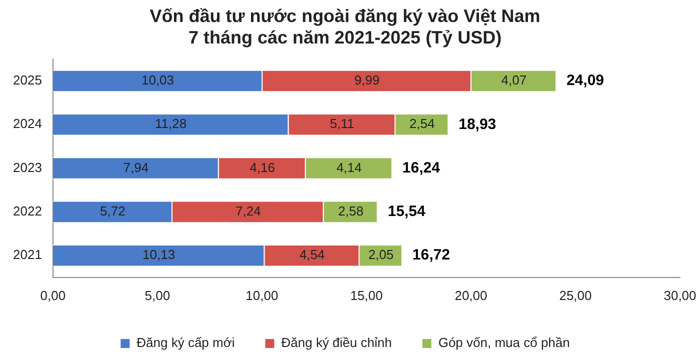 Image resolution: width=700 pixels, height=360 pixels. Describe the element at coordinates (27, 167) in the screenshot. I see `y-tick-label: 2023` at that location.